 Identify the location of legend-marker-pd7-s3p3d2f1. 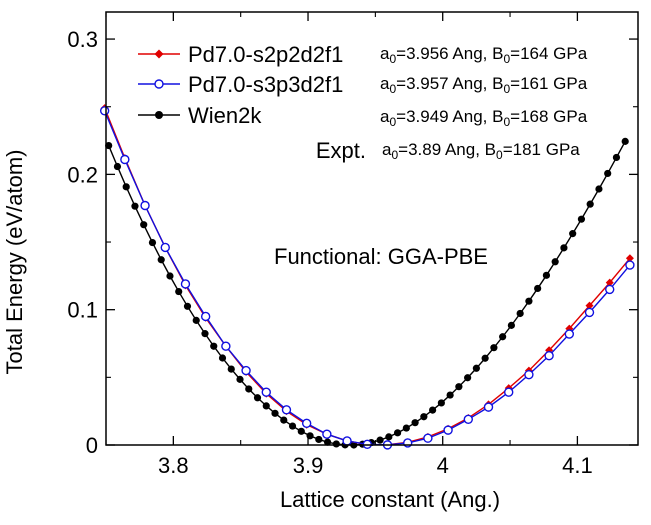
(159, 84).